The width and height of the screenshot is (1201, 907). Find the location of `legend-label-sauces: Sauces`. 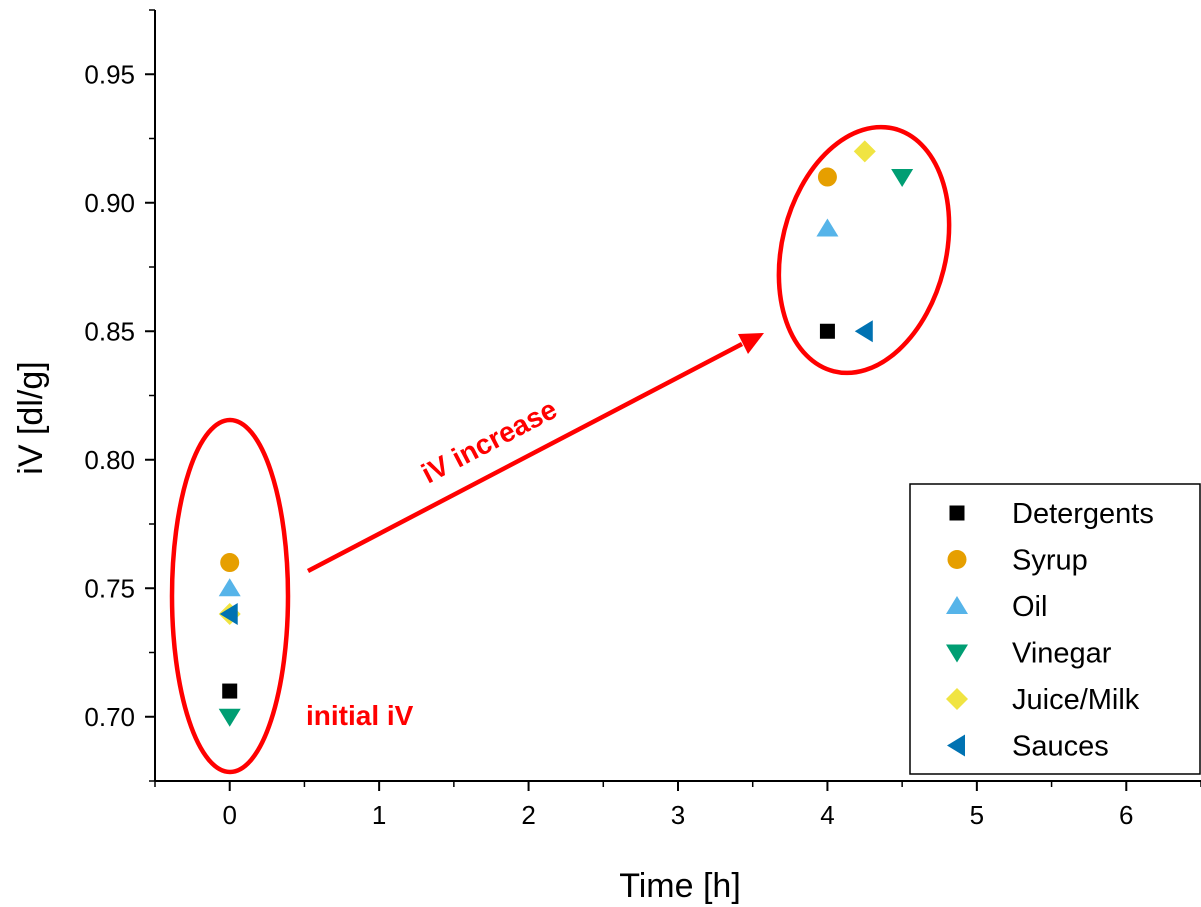

legend-label-sauces: Sauces is located at coordinates (1060, 747).